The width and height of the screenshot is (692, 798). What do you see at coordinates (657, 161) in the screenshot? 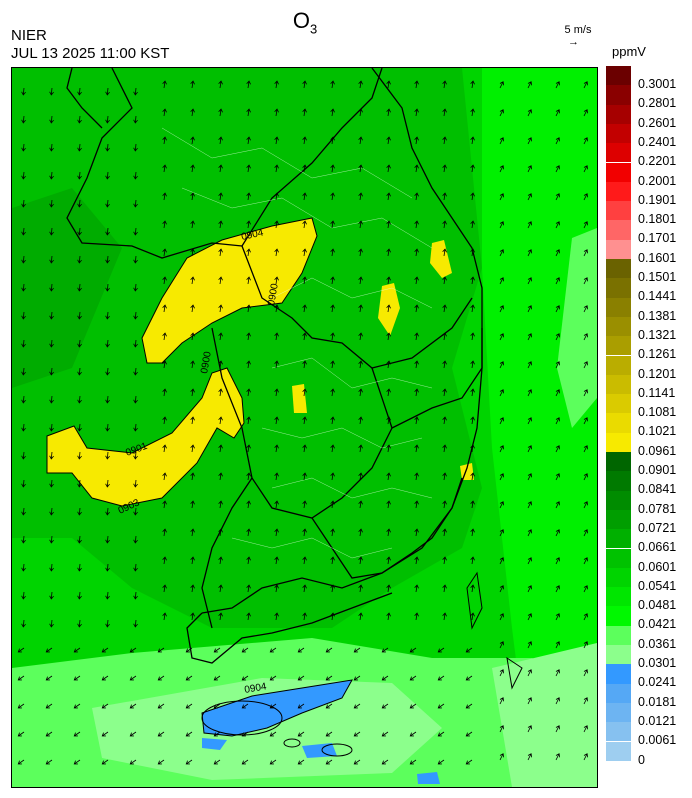
I see `legend-label: 0.2201` at bounding box center [657, 161].